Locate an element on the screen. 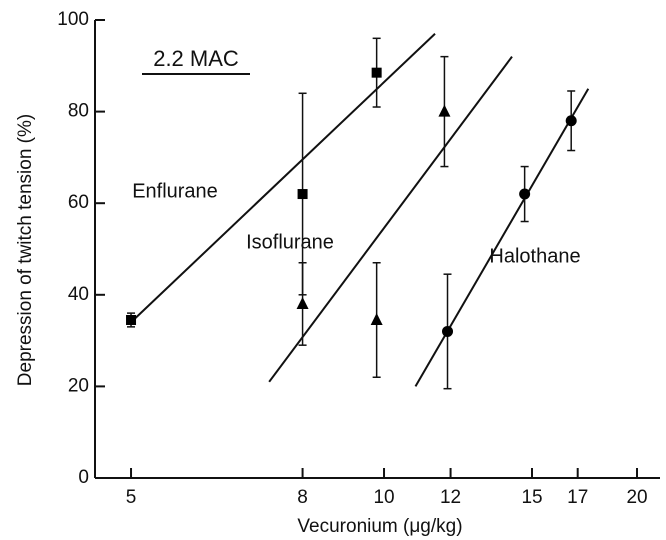 The image size is (666, 540). x-tick-label: 5 is located at coordinates (131, 497).